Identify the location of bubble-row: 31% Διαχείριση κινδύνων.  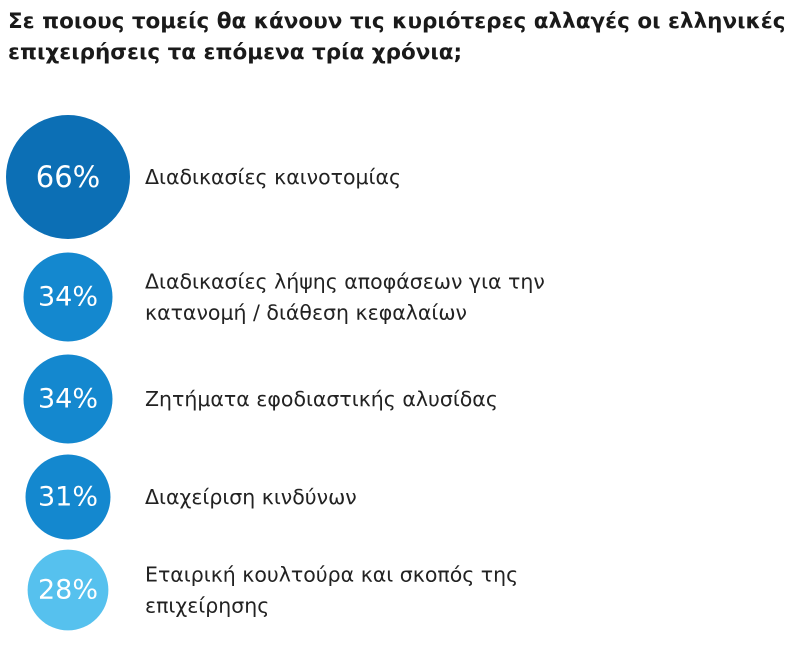
(191, 497).